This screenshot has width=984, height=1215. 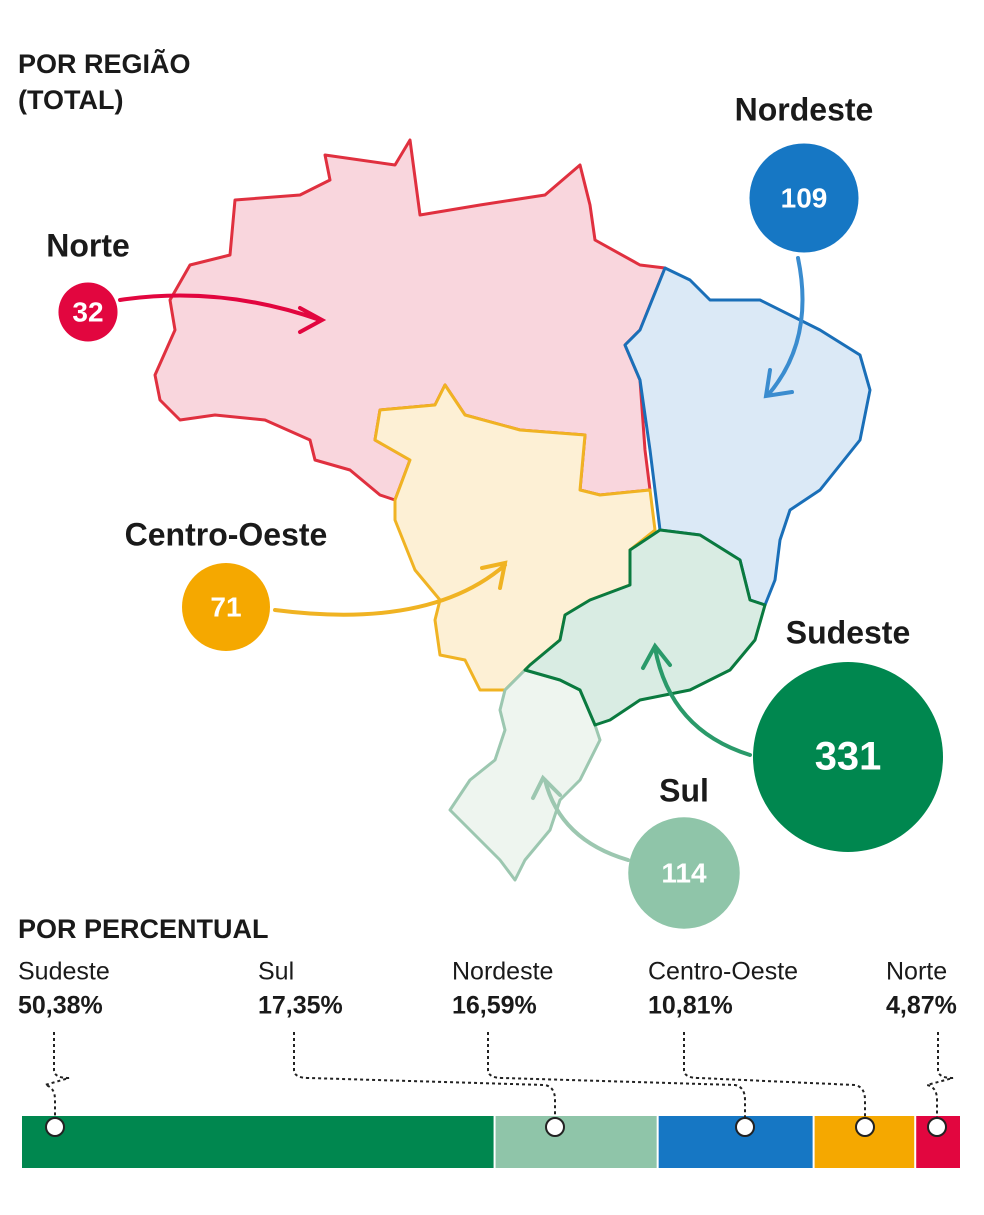 I want to click on segment-value: 50,38%, so click(x=60, y=1006).